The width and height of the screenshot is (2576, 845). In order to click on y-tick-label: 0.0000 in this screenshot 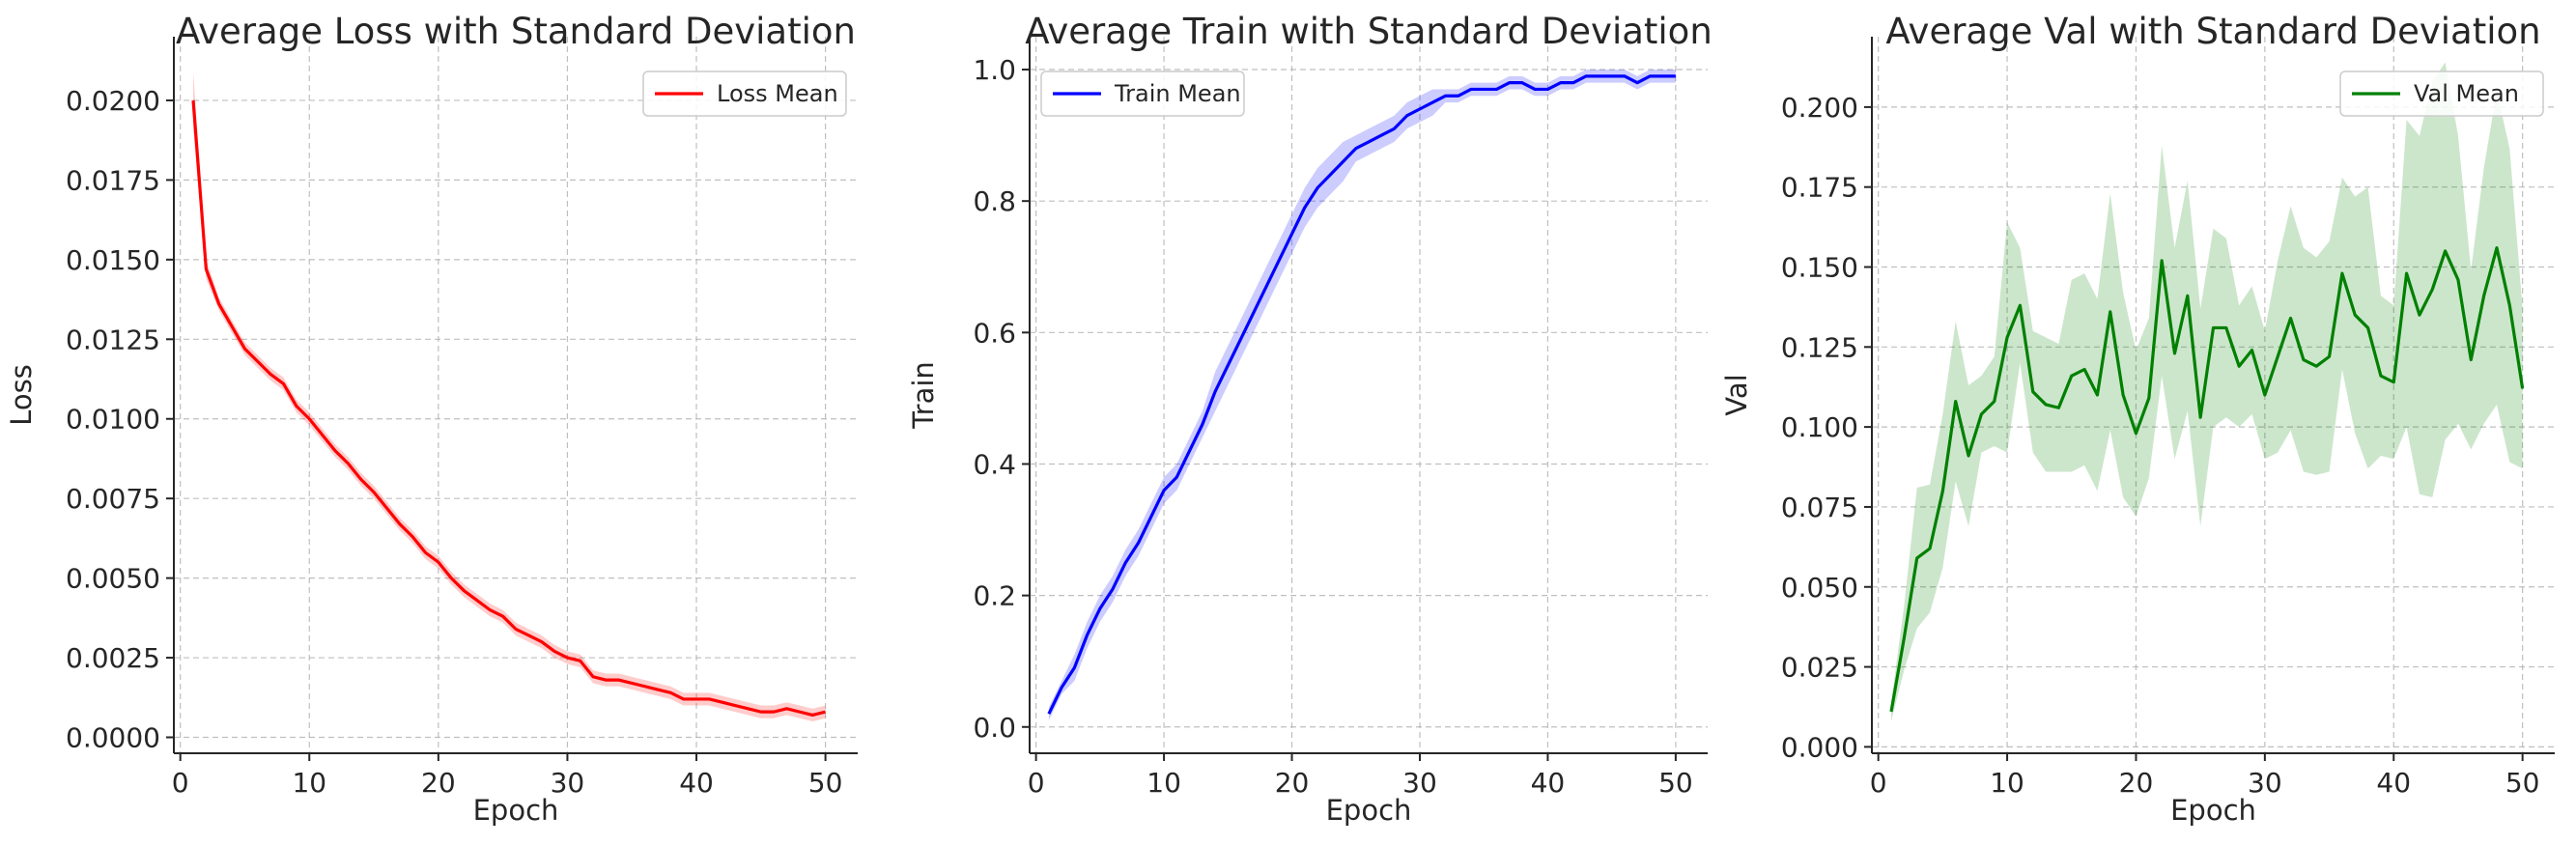, I will do `click(113, 738)`.